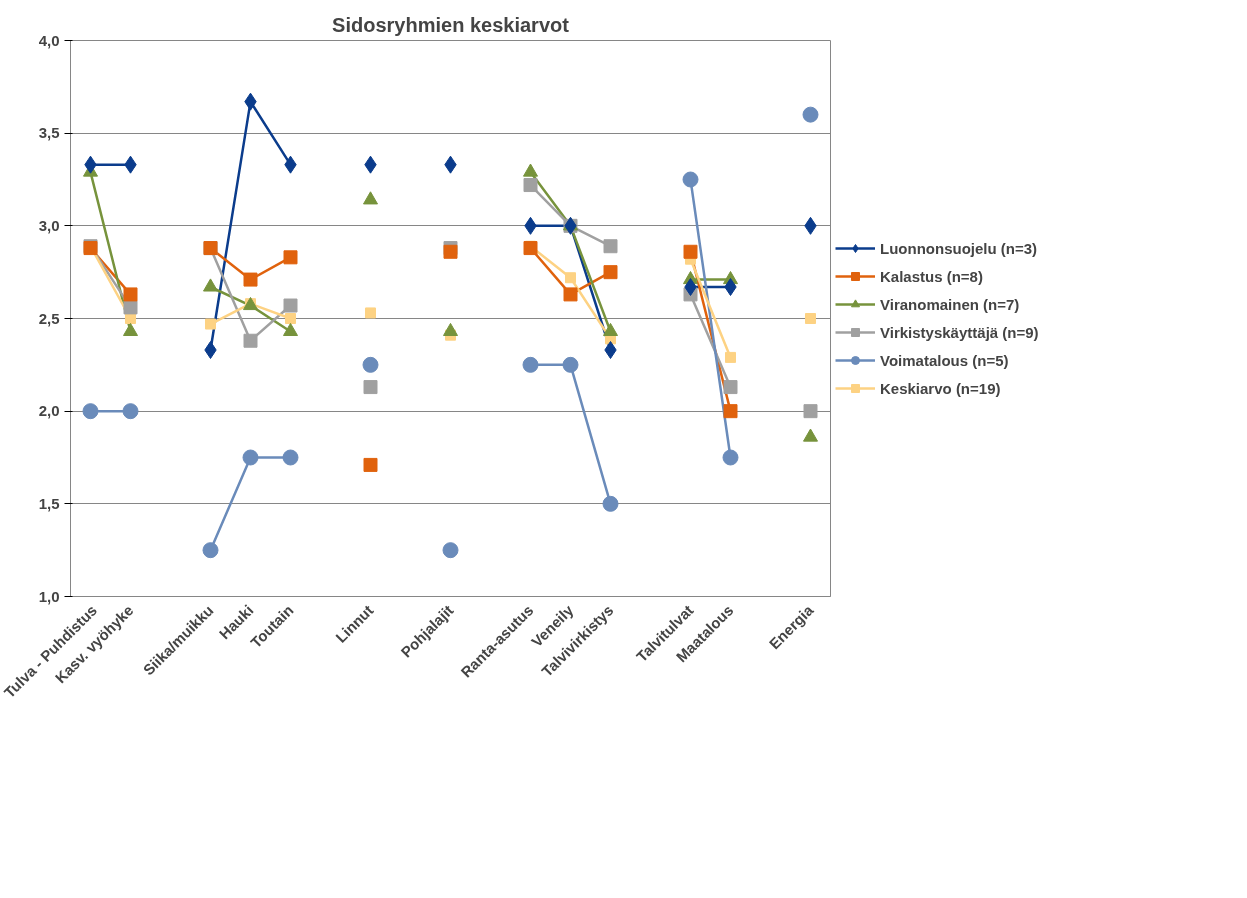 The width and height of the screenshot is (1247, 898). What do you see at coordinates (959, 332) in the screenshot?
I see `legend-label: Virkistyskäyttäjä (n=9)` at bounding box center [959, 332].